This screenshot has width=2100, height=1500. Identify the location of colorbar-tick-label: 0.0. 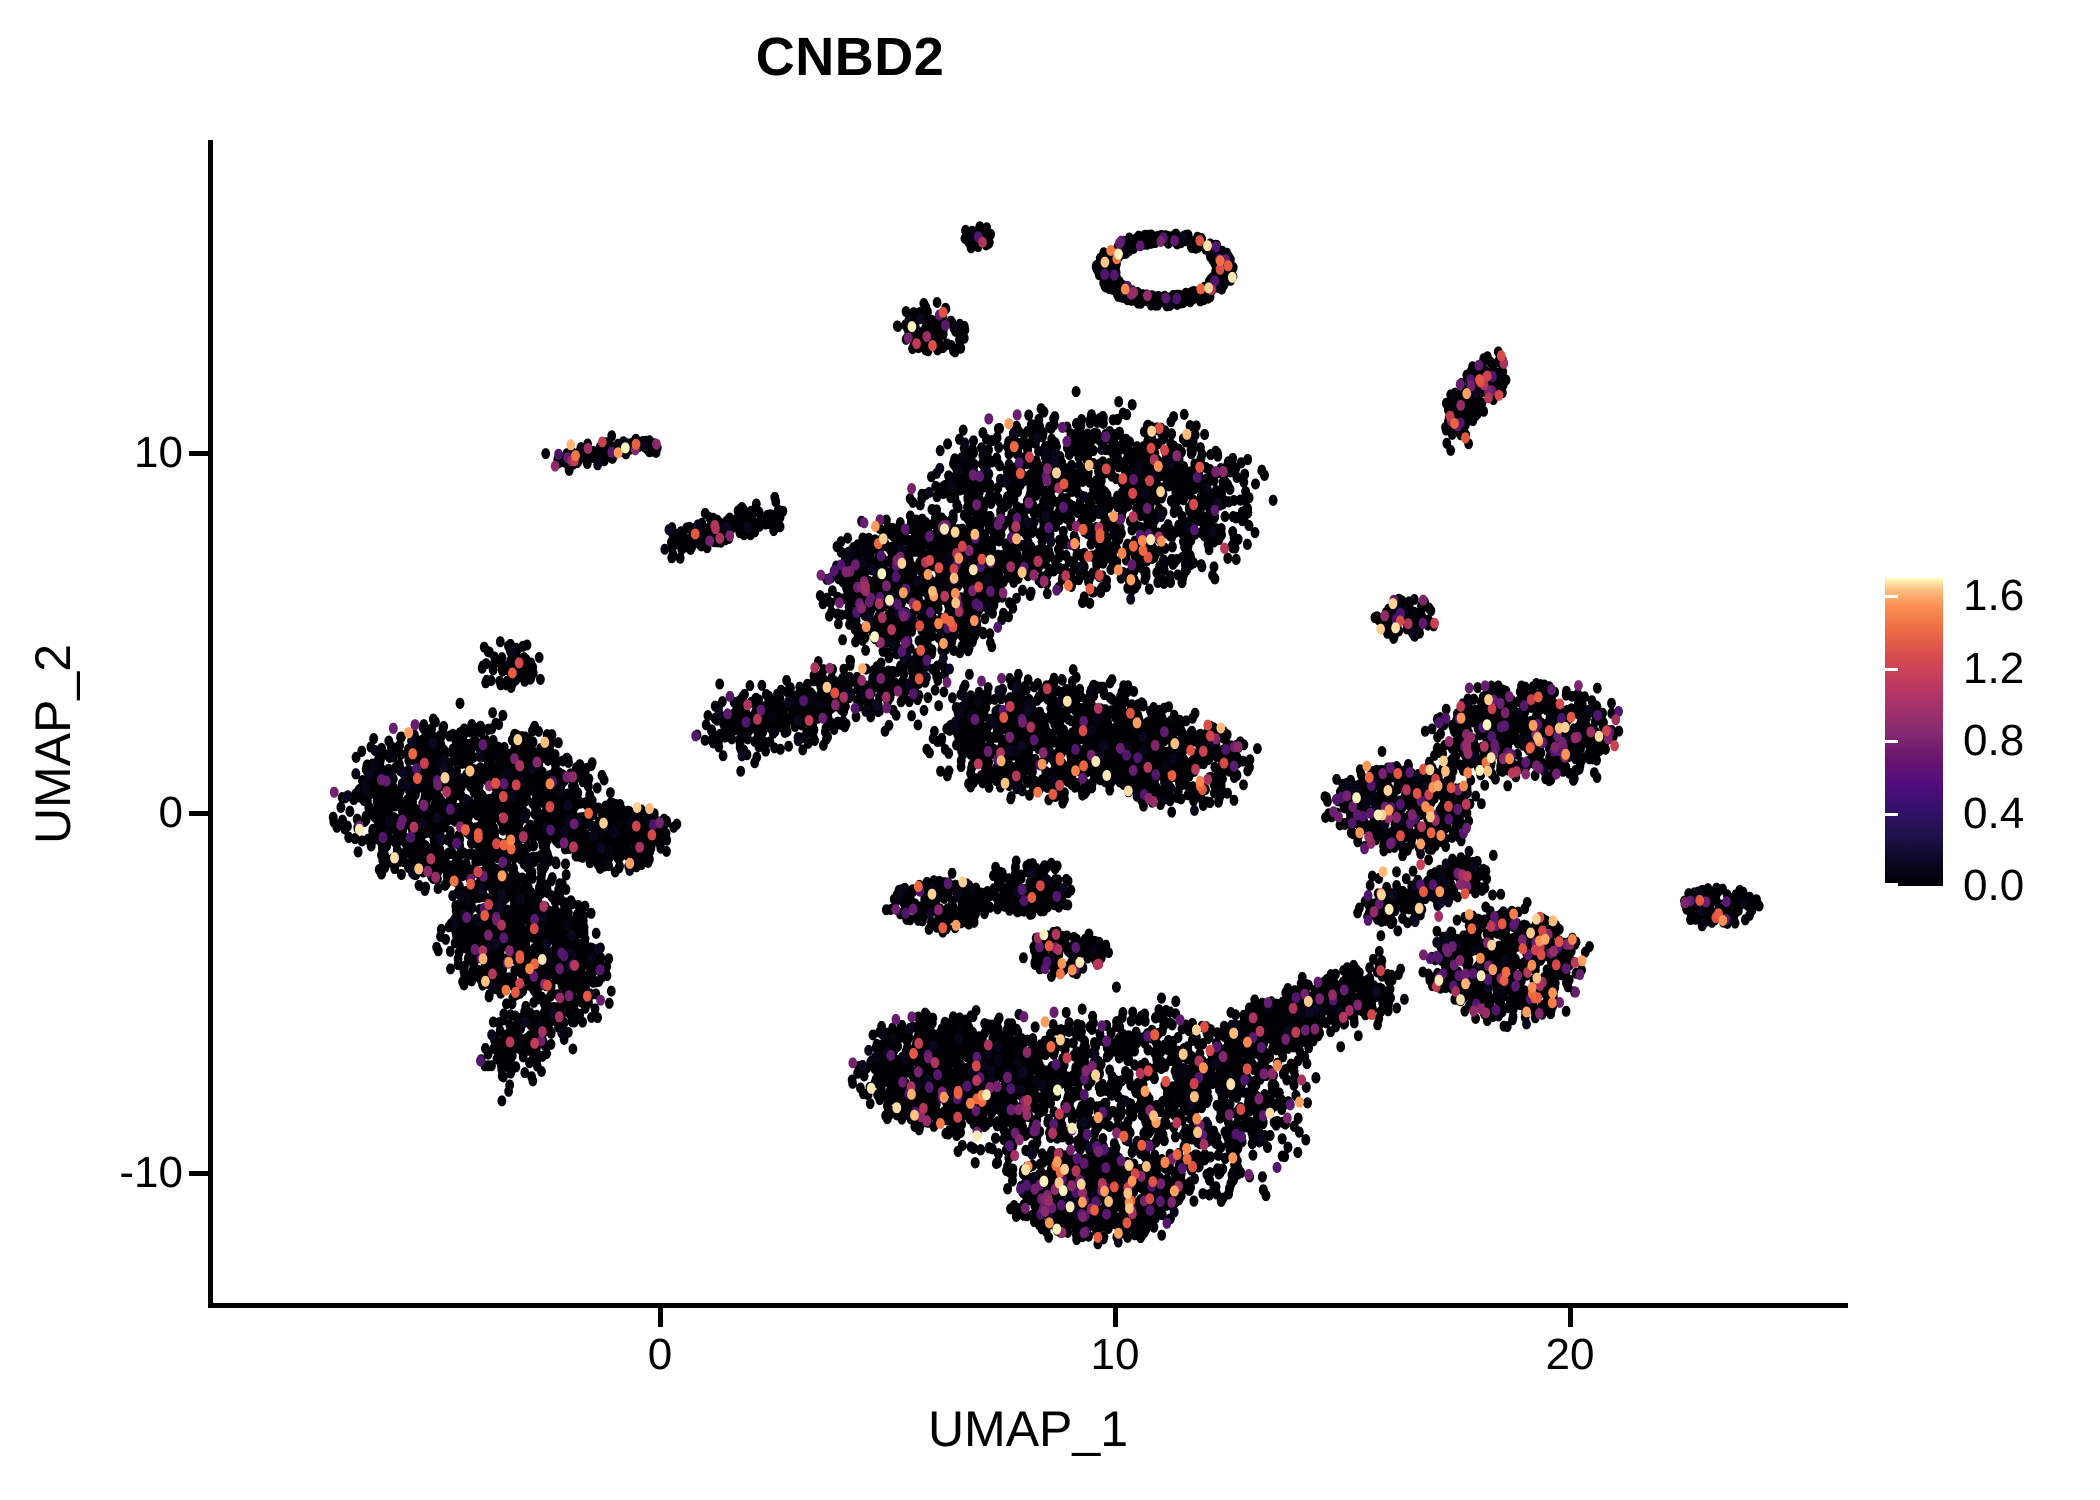
(1994, 885).